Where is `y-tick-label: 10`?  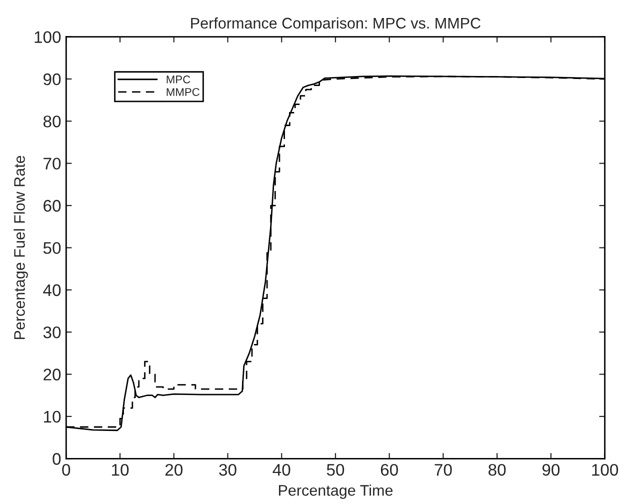
y-tick-label: 10 is located at coordinates (52, 416).